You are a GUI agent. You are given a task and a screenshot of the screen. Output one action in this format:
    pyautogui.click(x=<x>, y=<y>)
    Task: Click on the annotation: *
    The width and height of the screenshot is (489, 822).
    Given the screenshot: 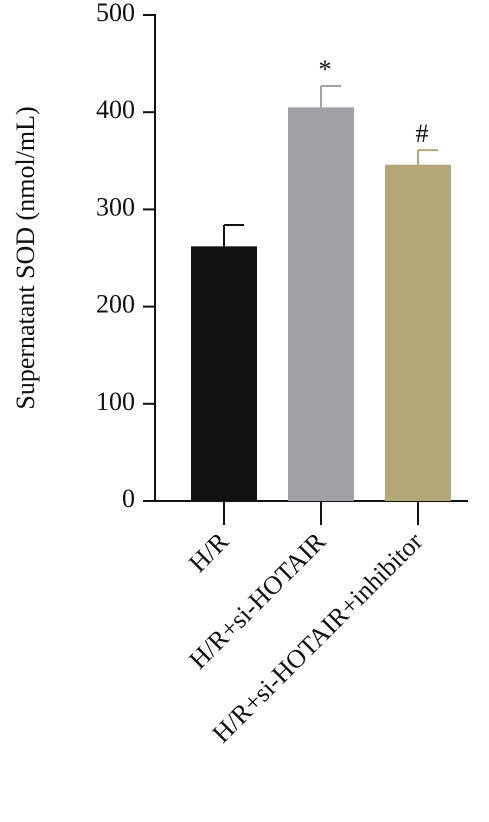 What is the action you would take?
    pyautogui.click(x=325, y=69)
    